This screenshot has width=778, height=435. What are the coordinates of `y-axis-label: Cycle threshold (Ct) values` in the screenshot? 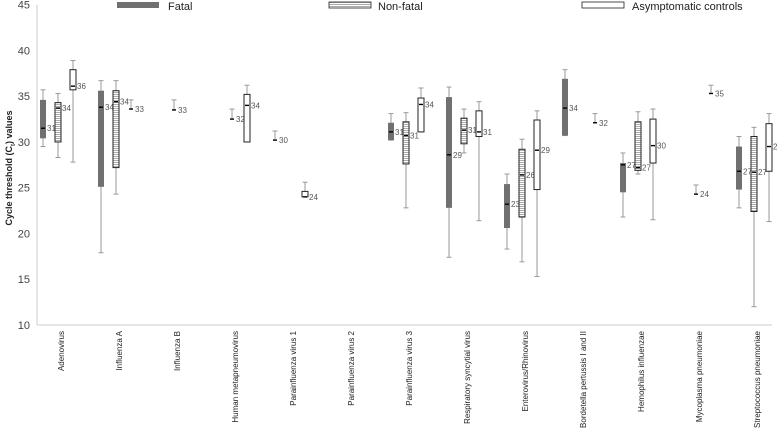 It's located at (10, 167).